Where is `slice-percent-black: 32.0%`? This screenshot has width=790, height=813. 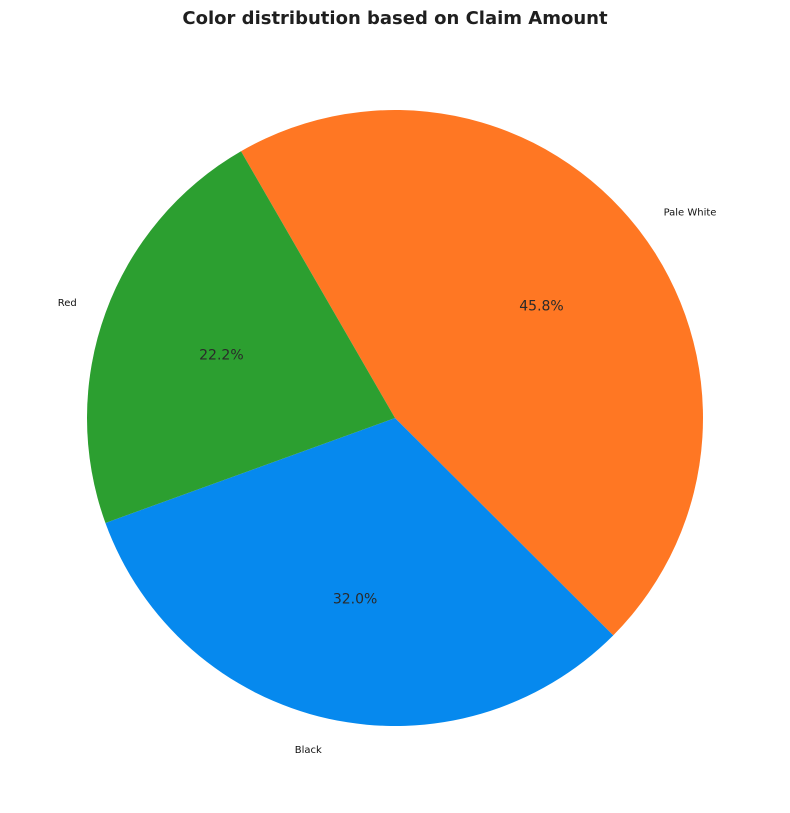
slice-percent-black: 32.0% is located at coordinates (355, 599).